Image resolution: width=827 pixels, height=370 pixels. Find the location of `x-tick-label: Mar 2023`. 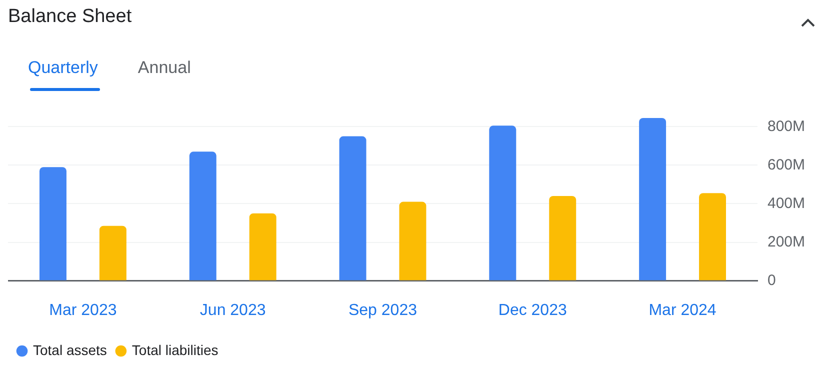

x-tick-label: Mar 2023 is located at coordinates (83, 310).